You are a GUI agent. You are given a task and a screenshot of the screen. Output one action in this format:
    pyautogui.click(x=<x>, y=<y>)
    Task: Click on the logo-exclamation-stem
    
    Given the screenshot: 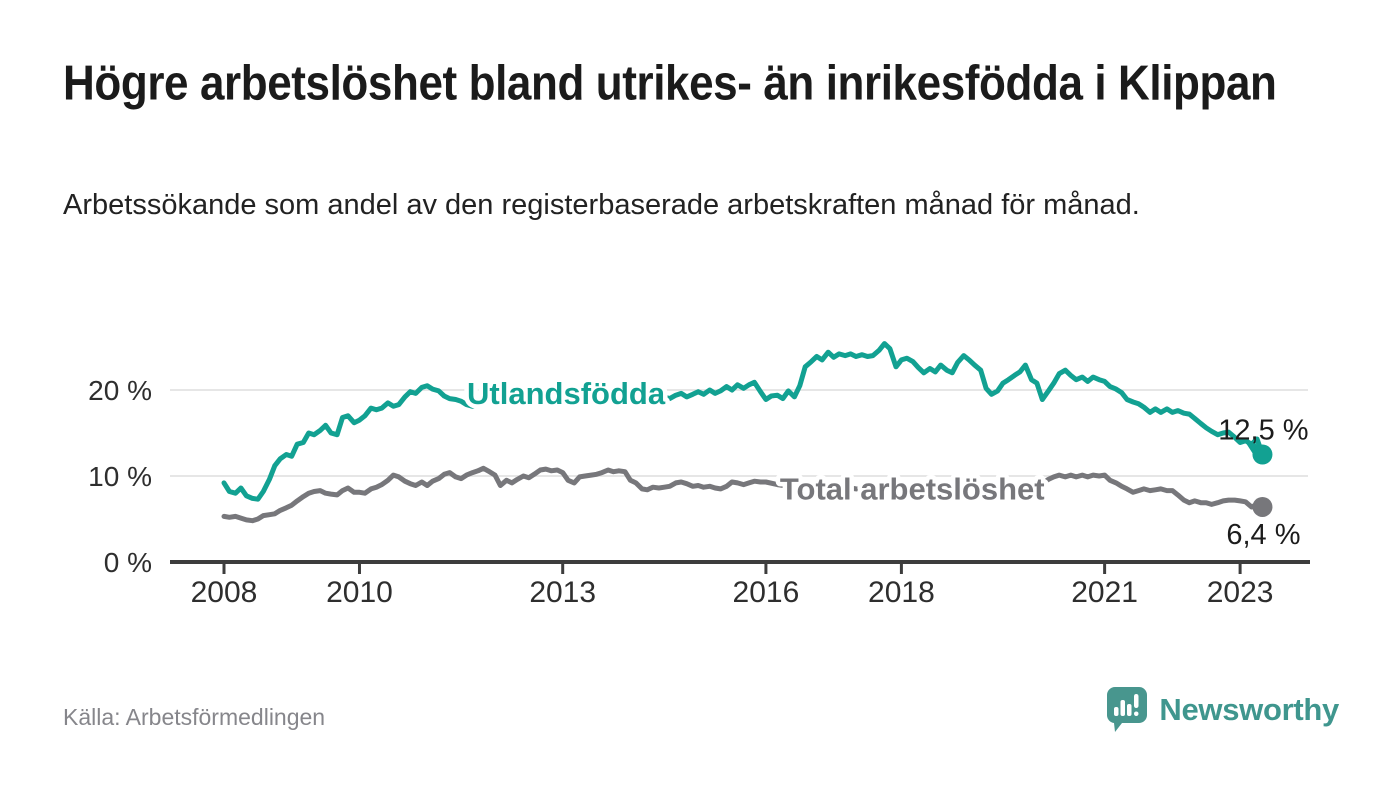 What is the action you would take?
    pyautogui.click(x=1136, y=701)
    